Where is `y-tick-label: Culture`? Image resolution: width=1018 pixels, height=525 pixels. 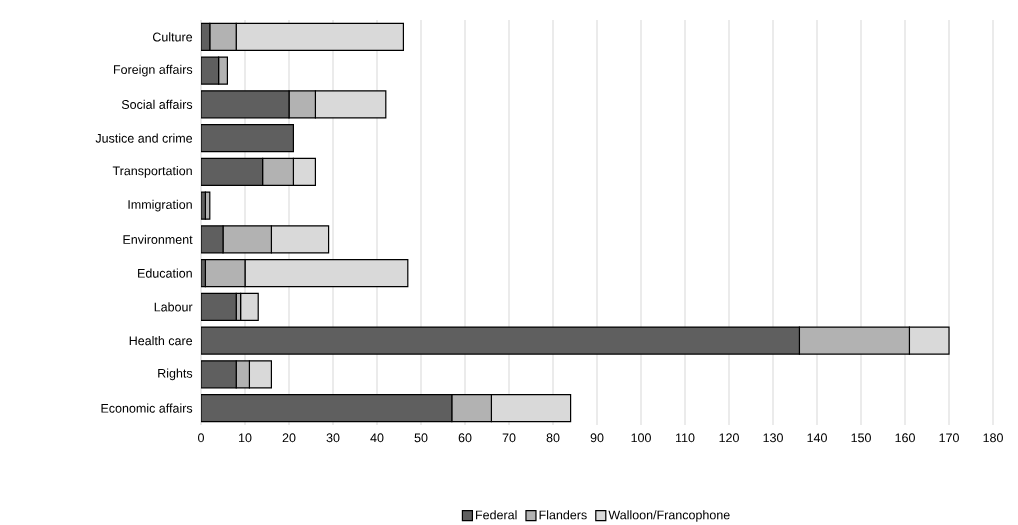 y-tick-label: Culture is located at coordinates (172, 37).